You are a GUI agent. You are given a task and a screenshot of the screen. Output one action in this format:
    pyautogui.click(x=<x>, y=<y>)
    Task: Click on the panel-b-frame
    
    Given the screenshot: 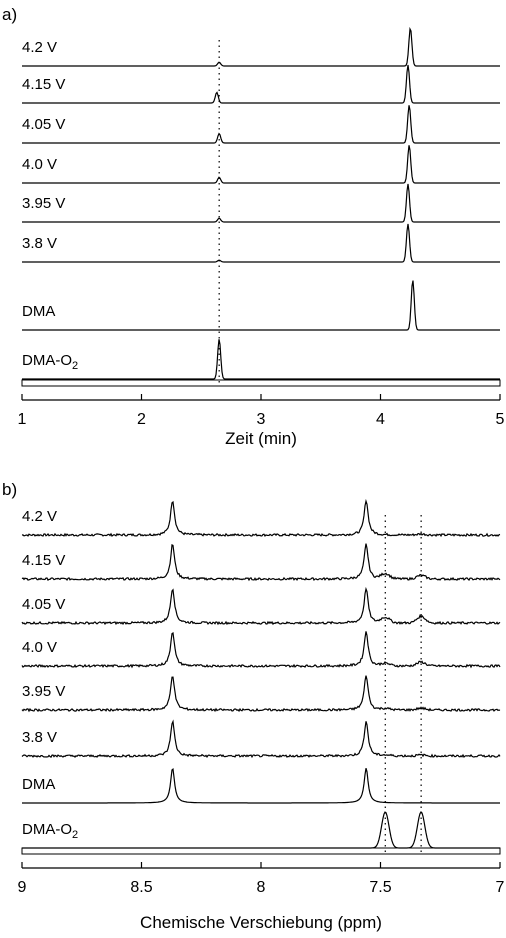 What is the action you would take?
    pyautogui.click(x=261, y=851)
    